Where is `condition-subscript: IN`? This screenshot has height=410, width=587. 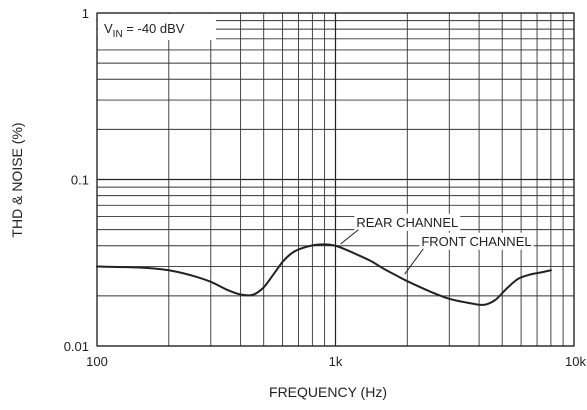
condition-subscript: IN is located at coordinates (118, 34).